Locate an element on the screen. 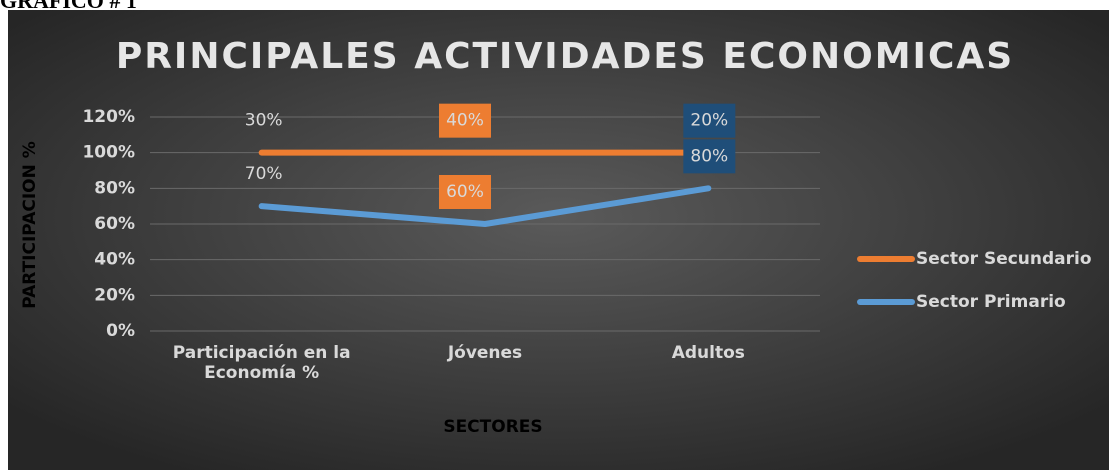  data-label: 80% is located at coordinates (709, 156).